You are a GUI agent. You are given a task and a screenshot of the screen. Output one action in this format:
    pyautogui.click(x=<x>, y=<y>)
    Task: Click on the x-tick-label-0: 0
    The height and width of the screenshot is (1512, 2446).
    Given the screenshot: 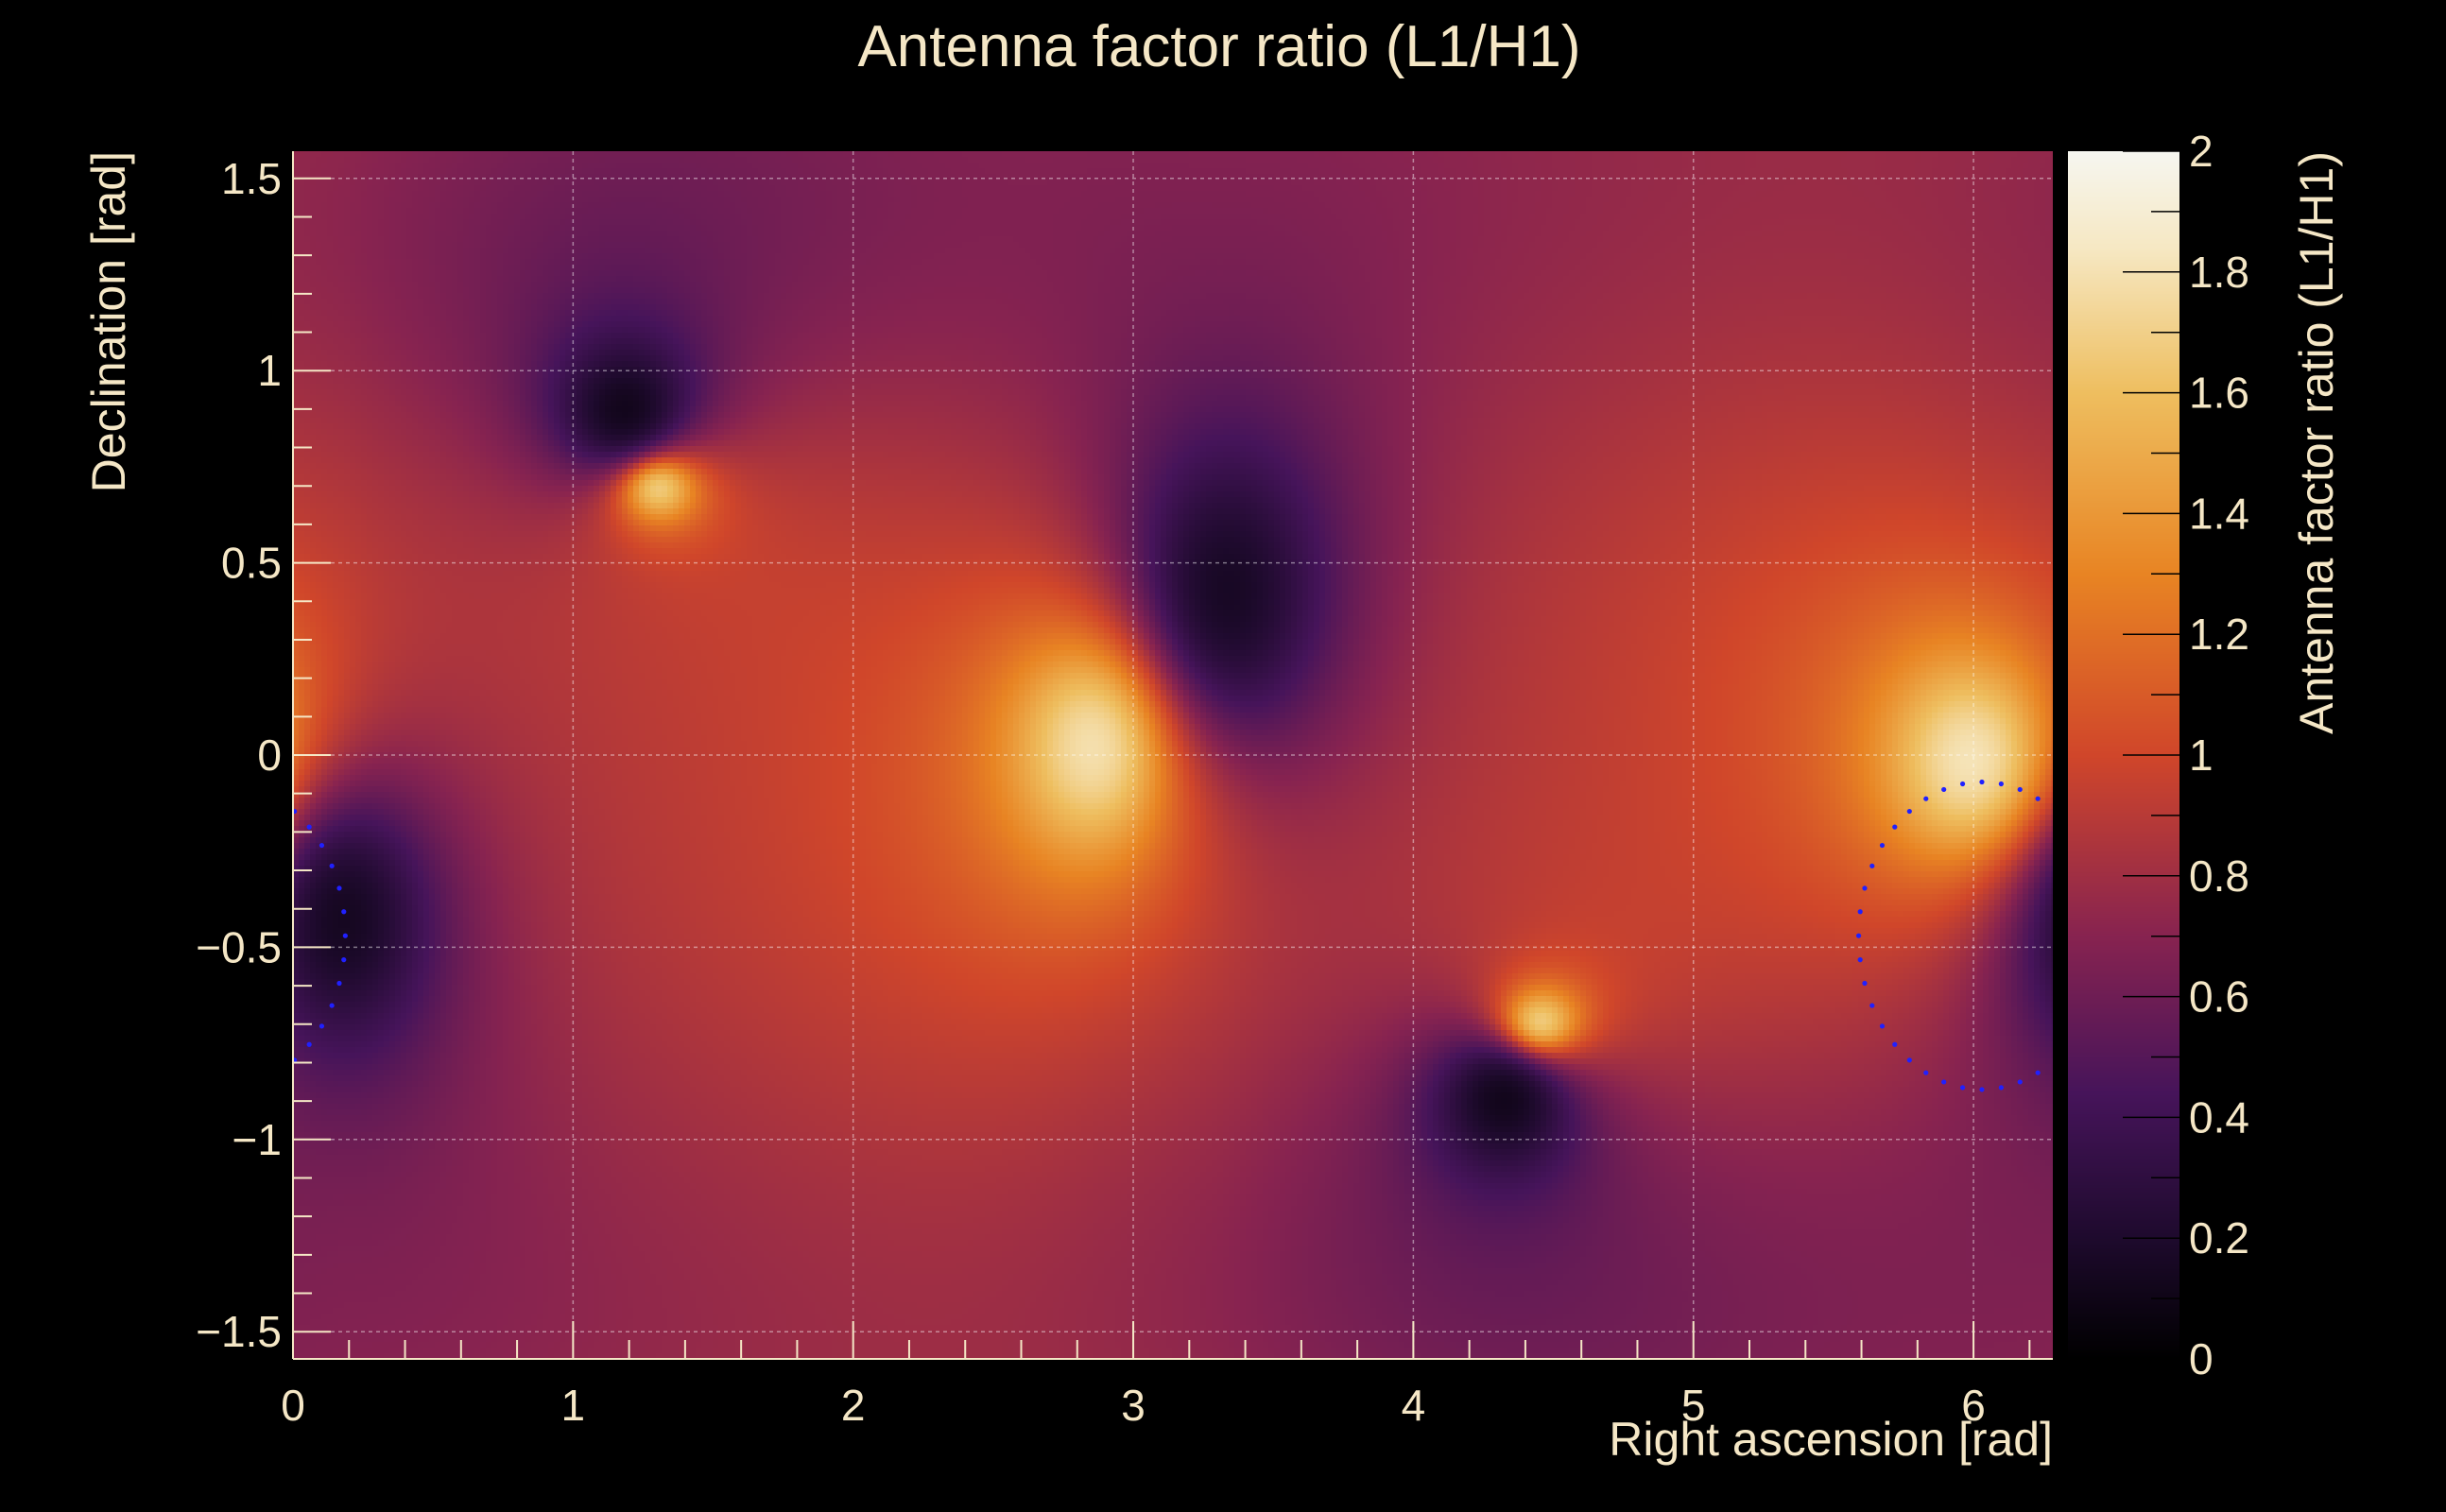 What is the action you would take?
    pyautogui.click(x=293, y=1405)
    